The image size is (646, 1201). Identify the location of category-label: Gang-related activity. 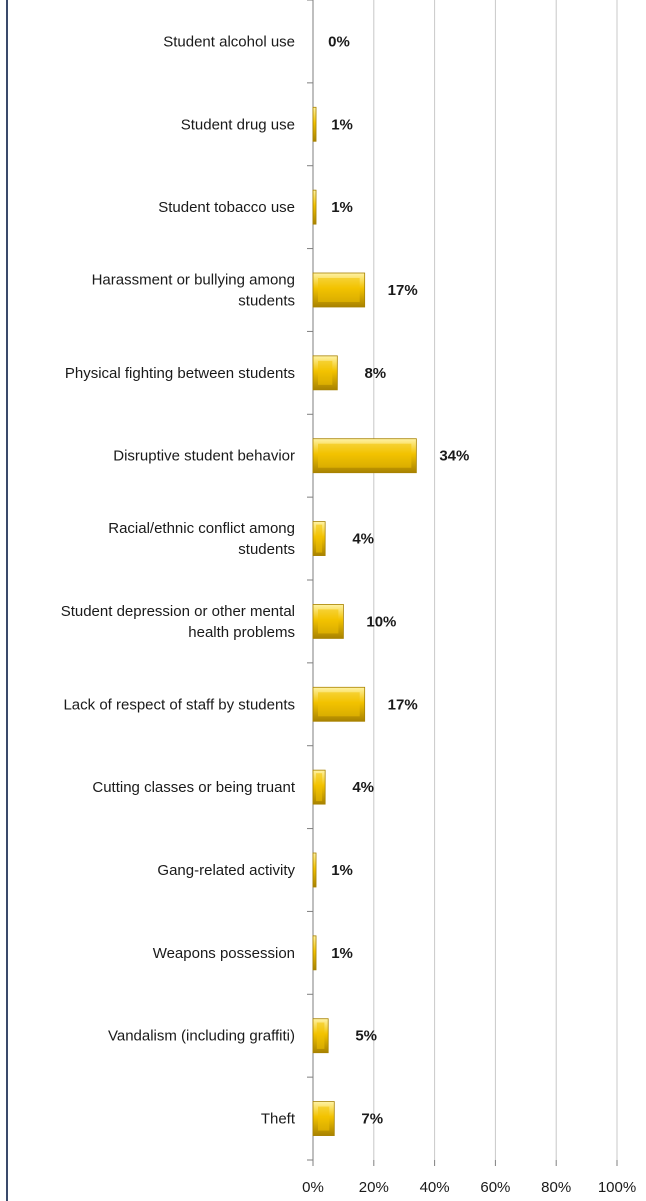
(226, 870).